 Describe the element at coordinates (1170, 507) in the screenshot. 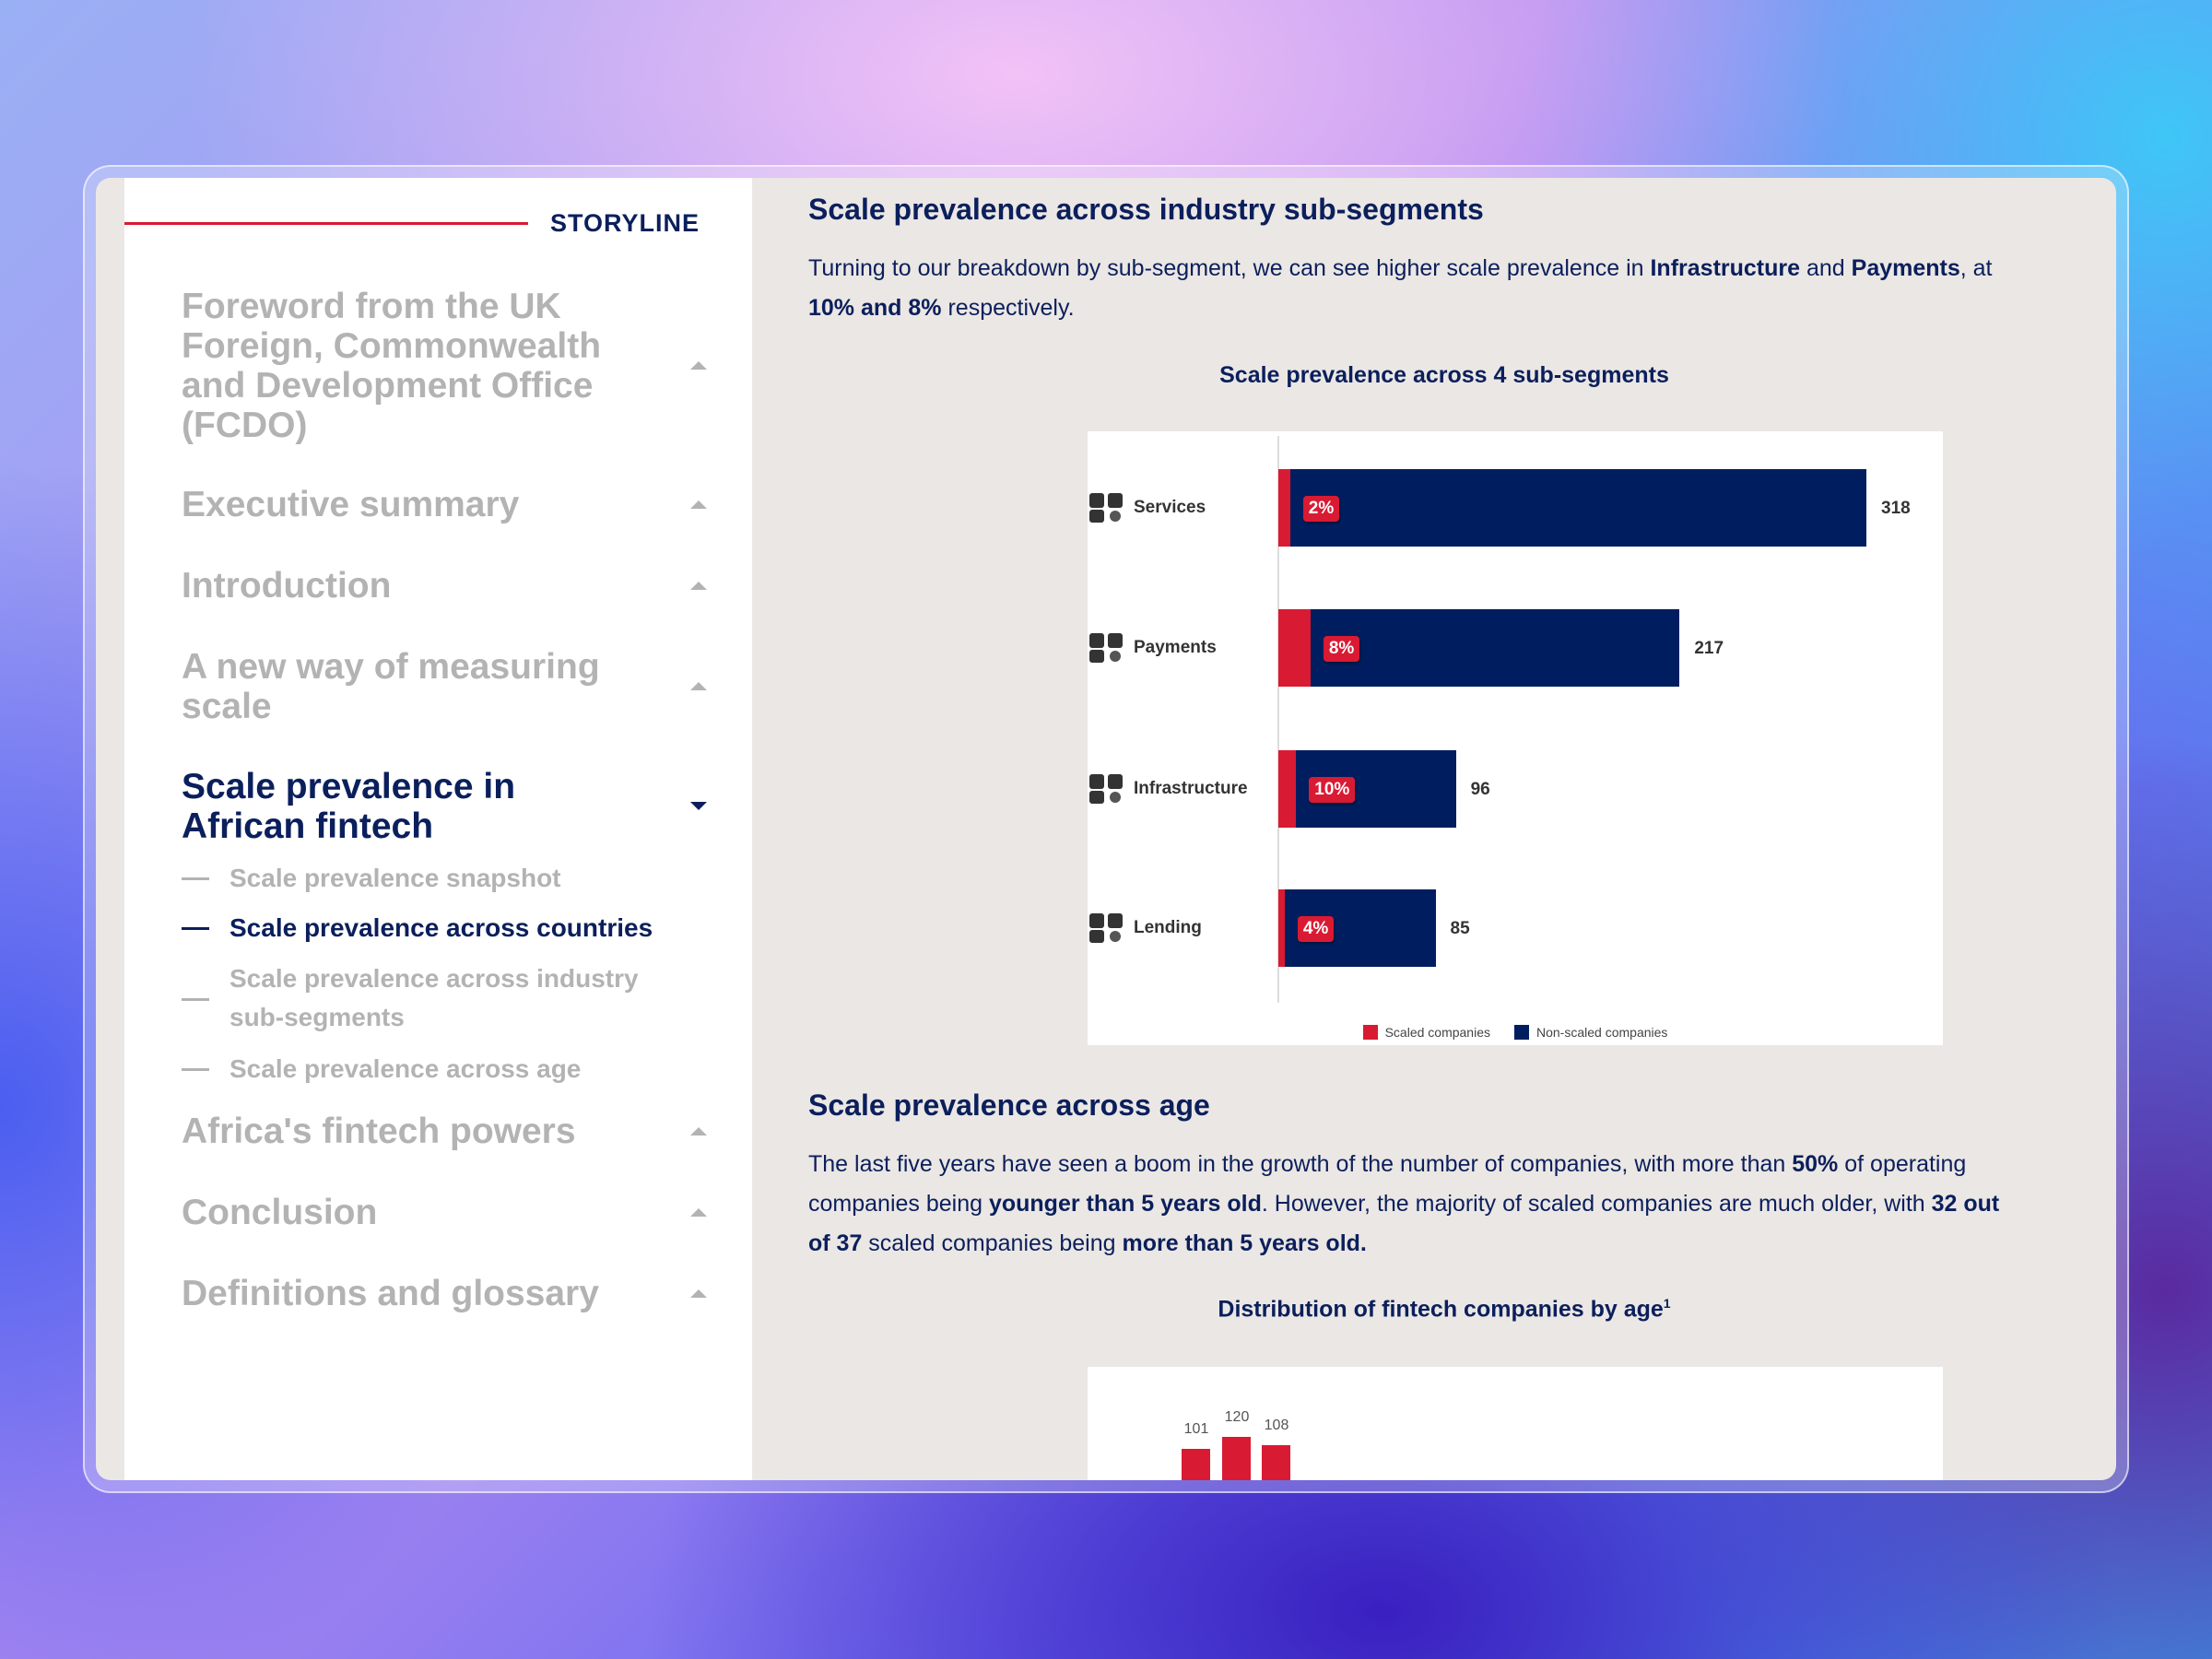

I see `category-label: Services` at that location.